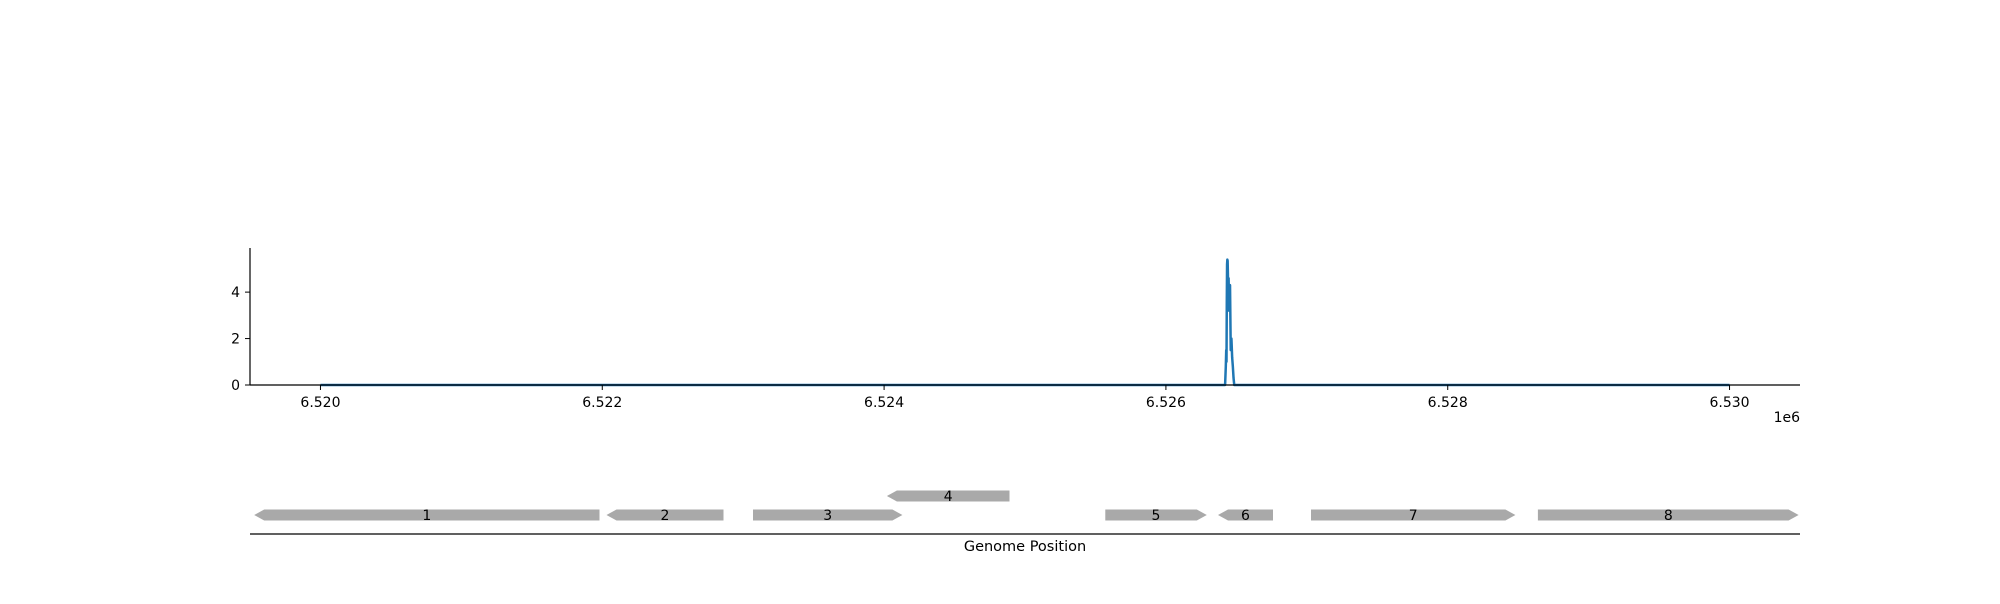 The width and height of the screenshot is (2000, 604). I want to click on gene-label-1: 1, so click(426, 516).